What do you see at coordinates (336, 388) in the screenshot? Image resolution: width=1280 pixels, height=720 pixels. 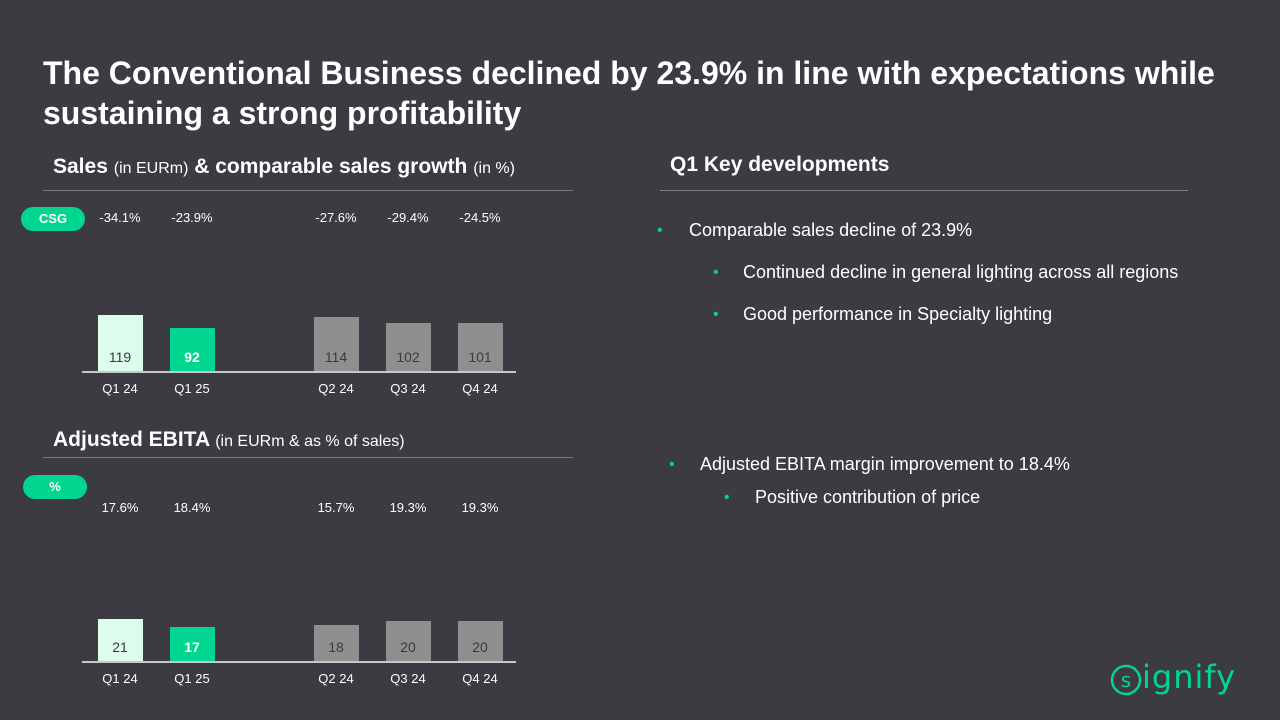 I see `sales-category-label: Q2 24` at bounding box center [336, 388].